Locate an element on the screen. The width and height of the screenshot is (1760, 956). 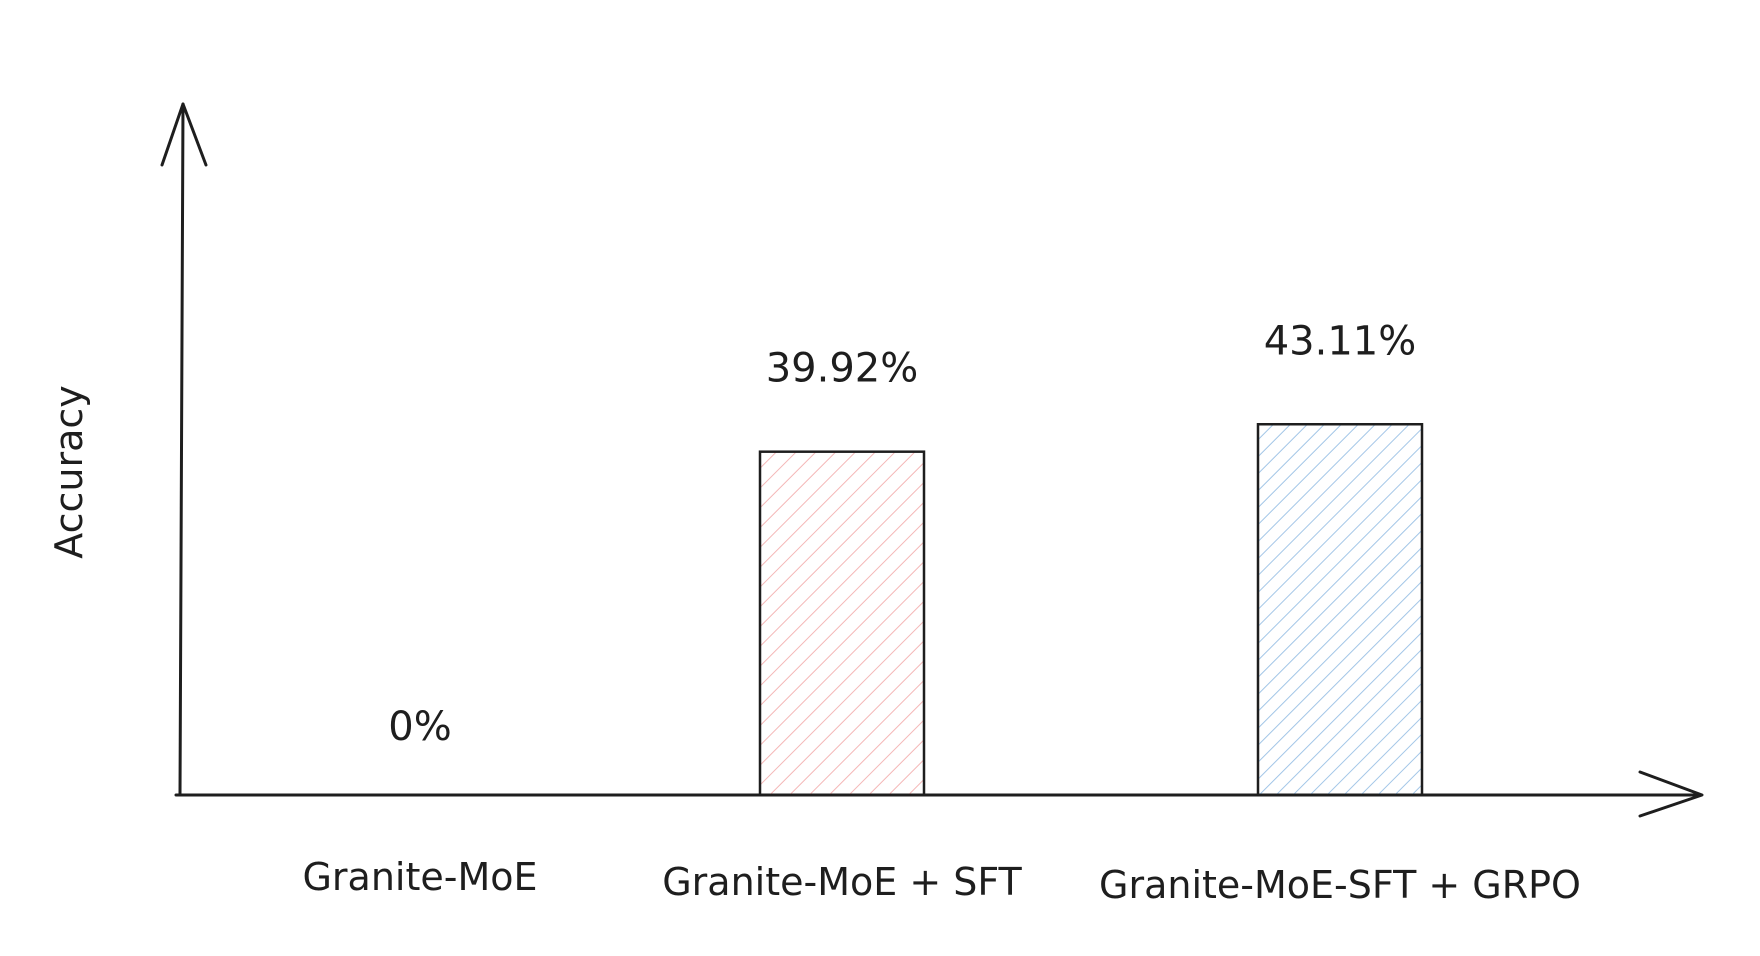
category-label-2: Granite-MoE + SFT is located at coordinates (842, 882).